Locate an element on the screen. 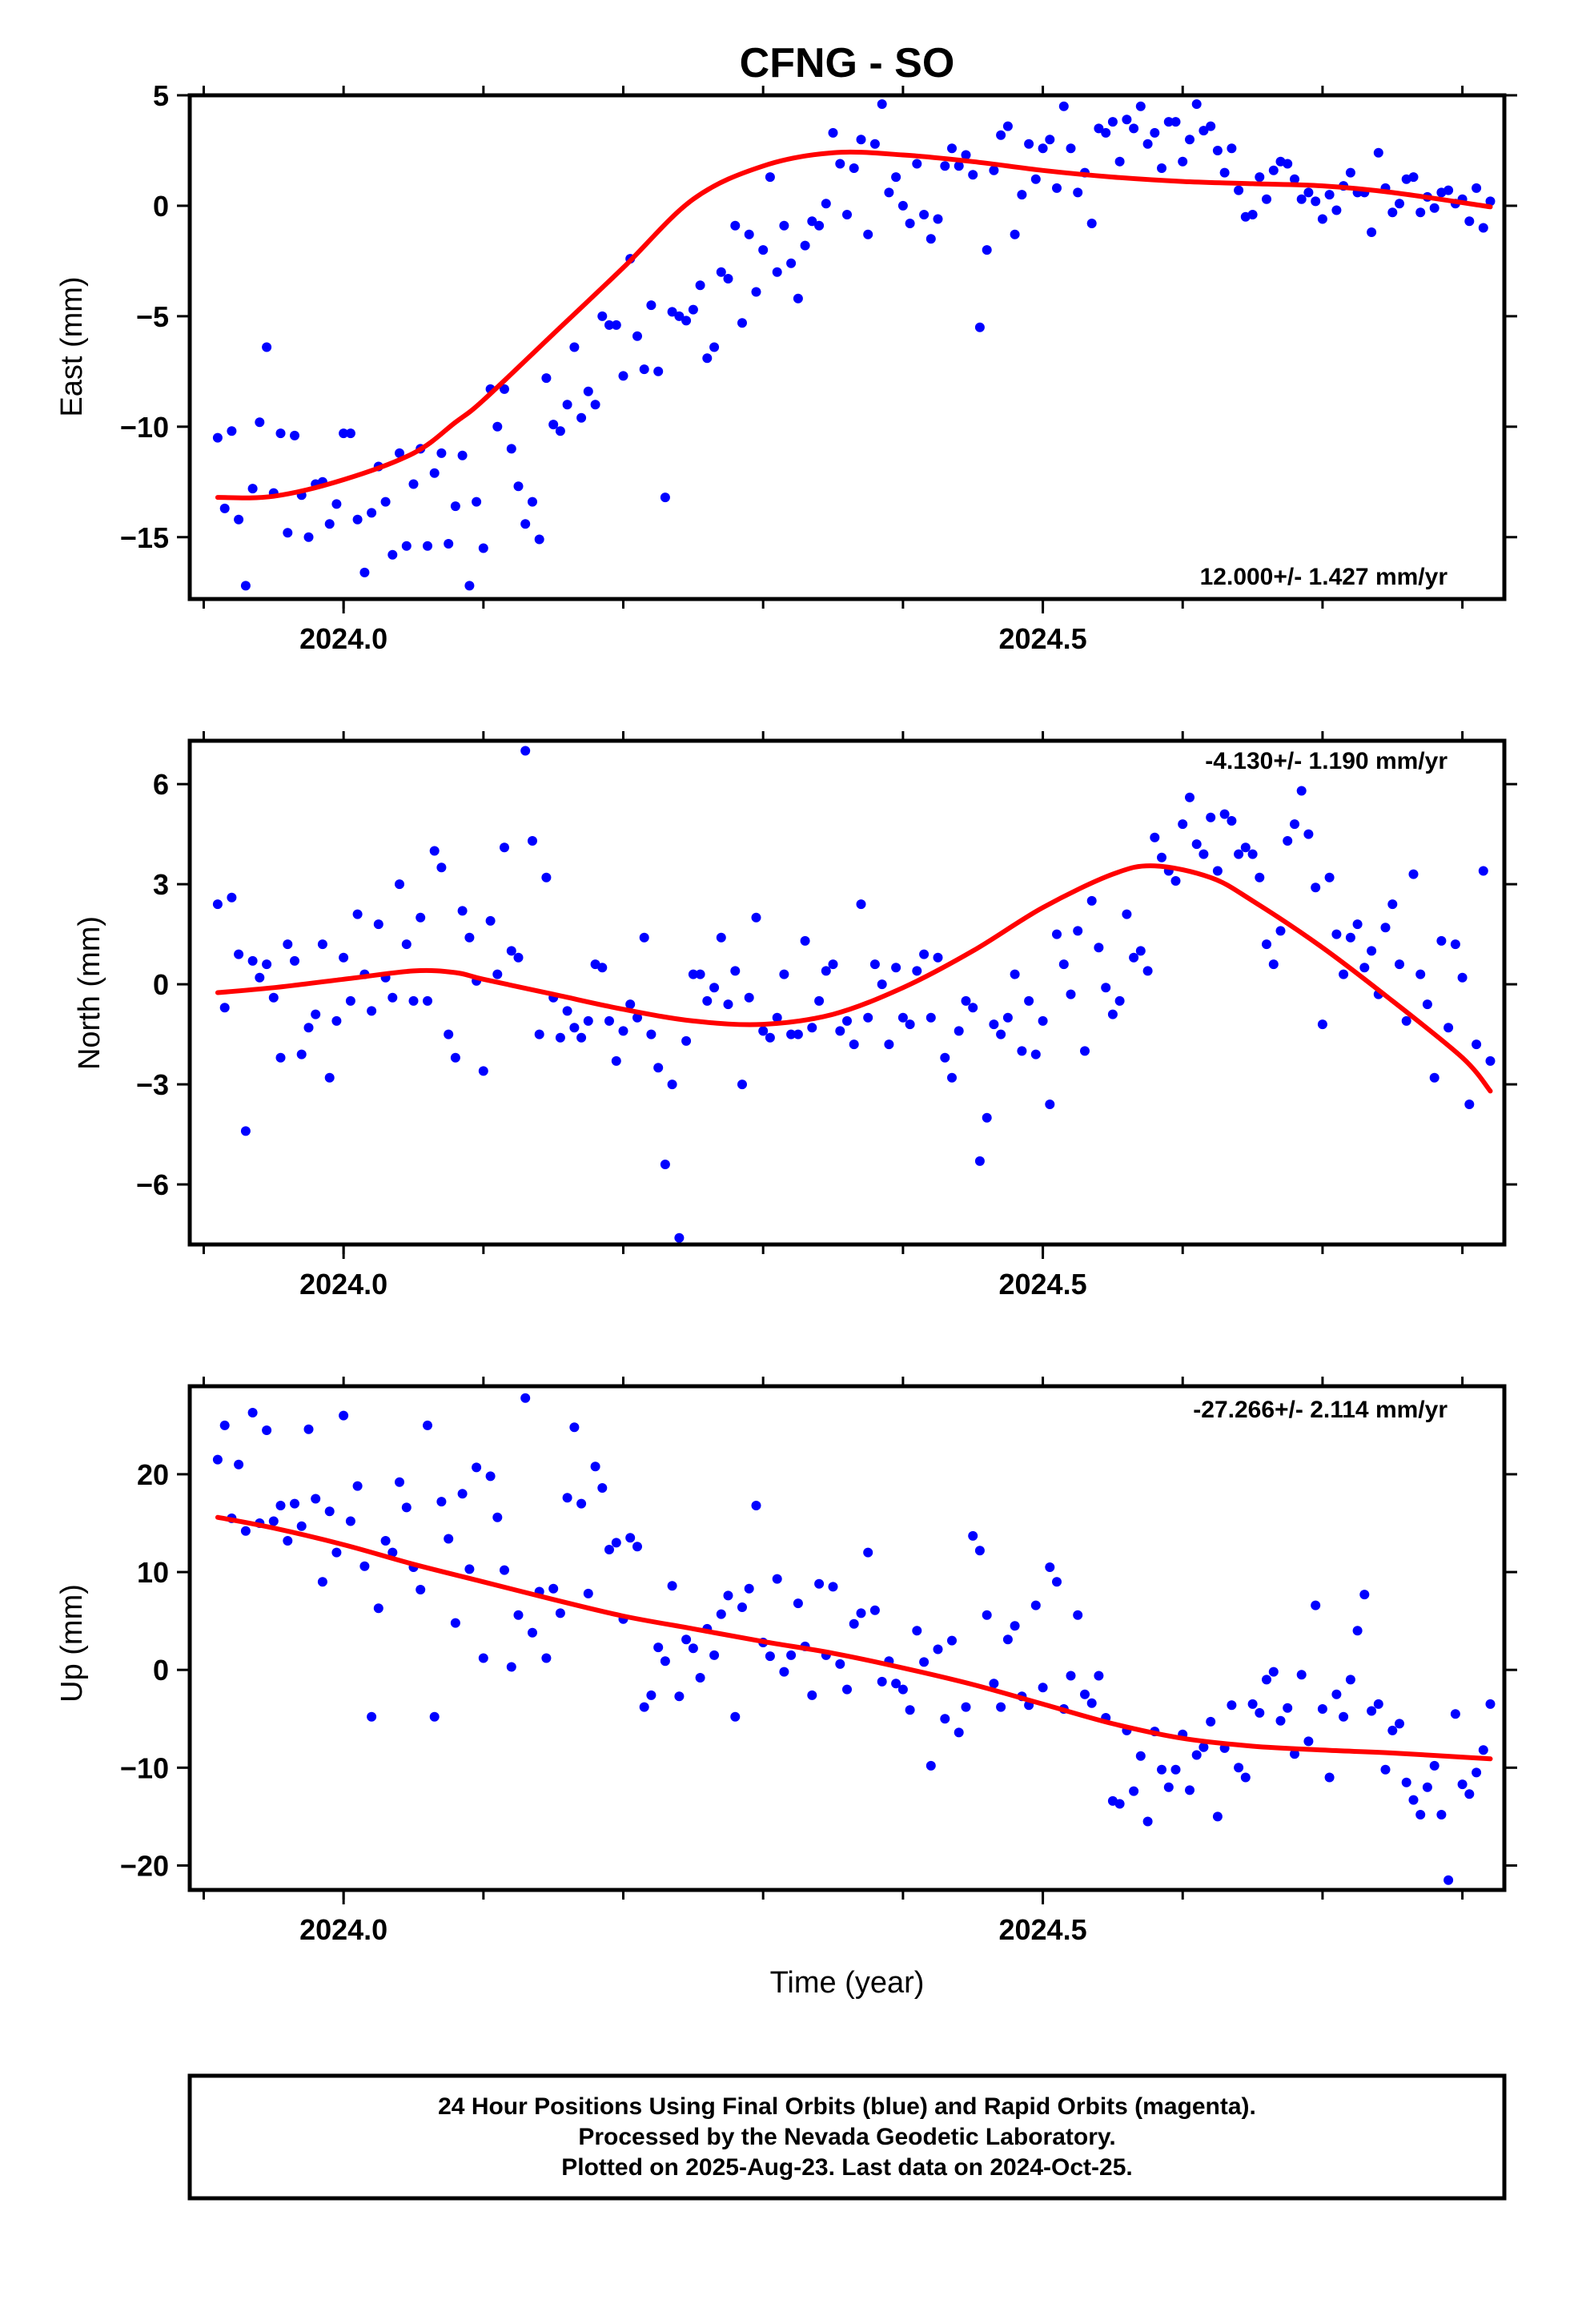 Image resolution: width=1582 pixels, height=2324 pixels. up-xtick-label-2024: 2024.0 is located at coordinates (343, 1929).